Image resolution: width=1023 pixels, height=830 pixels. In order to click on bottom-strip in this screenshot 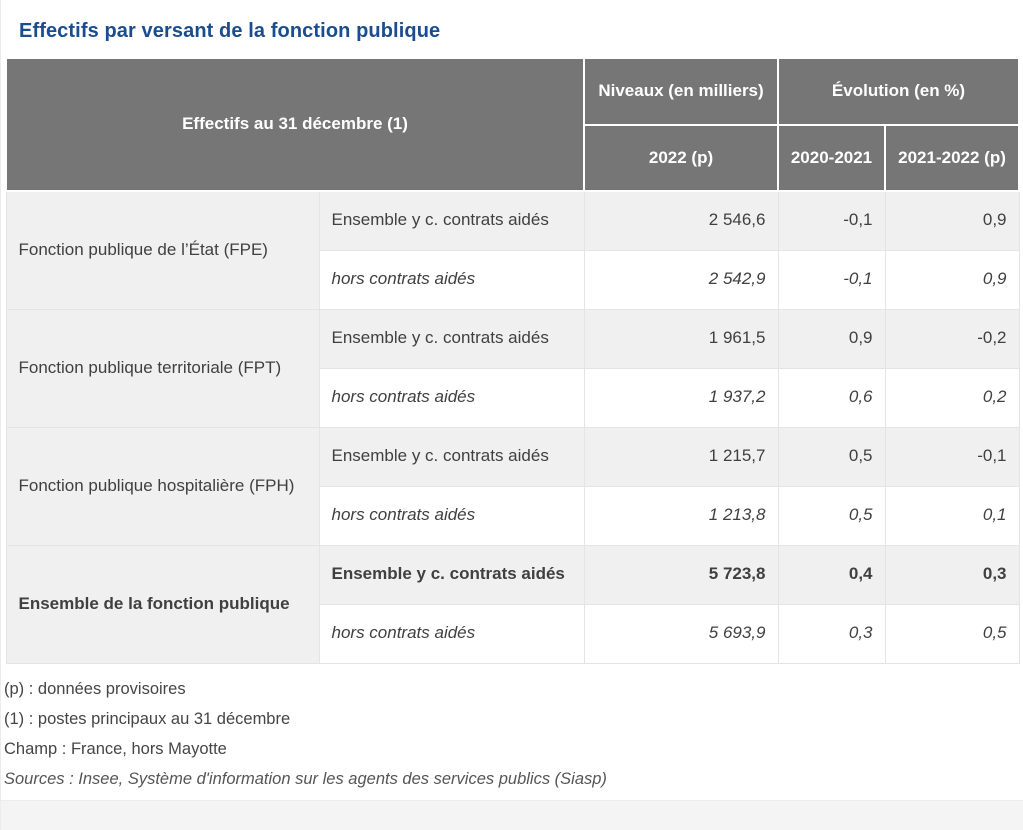, I will do `click(512, 815)`.